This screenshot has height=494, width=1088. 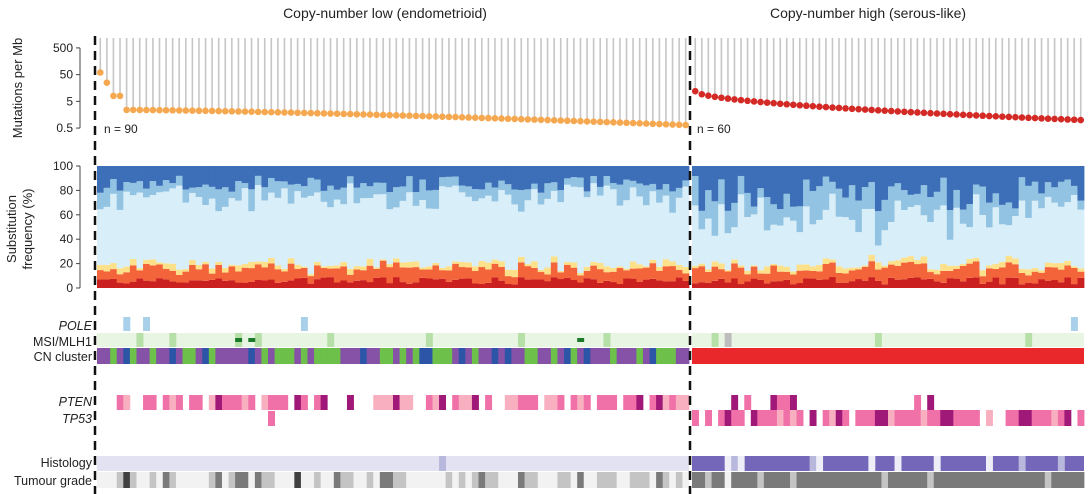 What do you see at coordinates (27, 229) in the screenshot?
I see `substitution-ylabel-2: frequency (%)` at bounding box center [27, 229].